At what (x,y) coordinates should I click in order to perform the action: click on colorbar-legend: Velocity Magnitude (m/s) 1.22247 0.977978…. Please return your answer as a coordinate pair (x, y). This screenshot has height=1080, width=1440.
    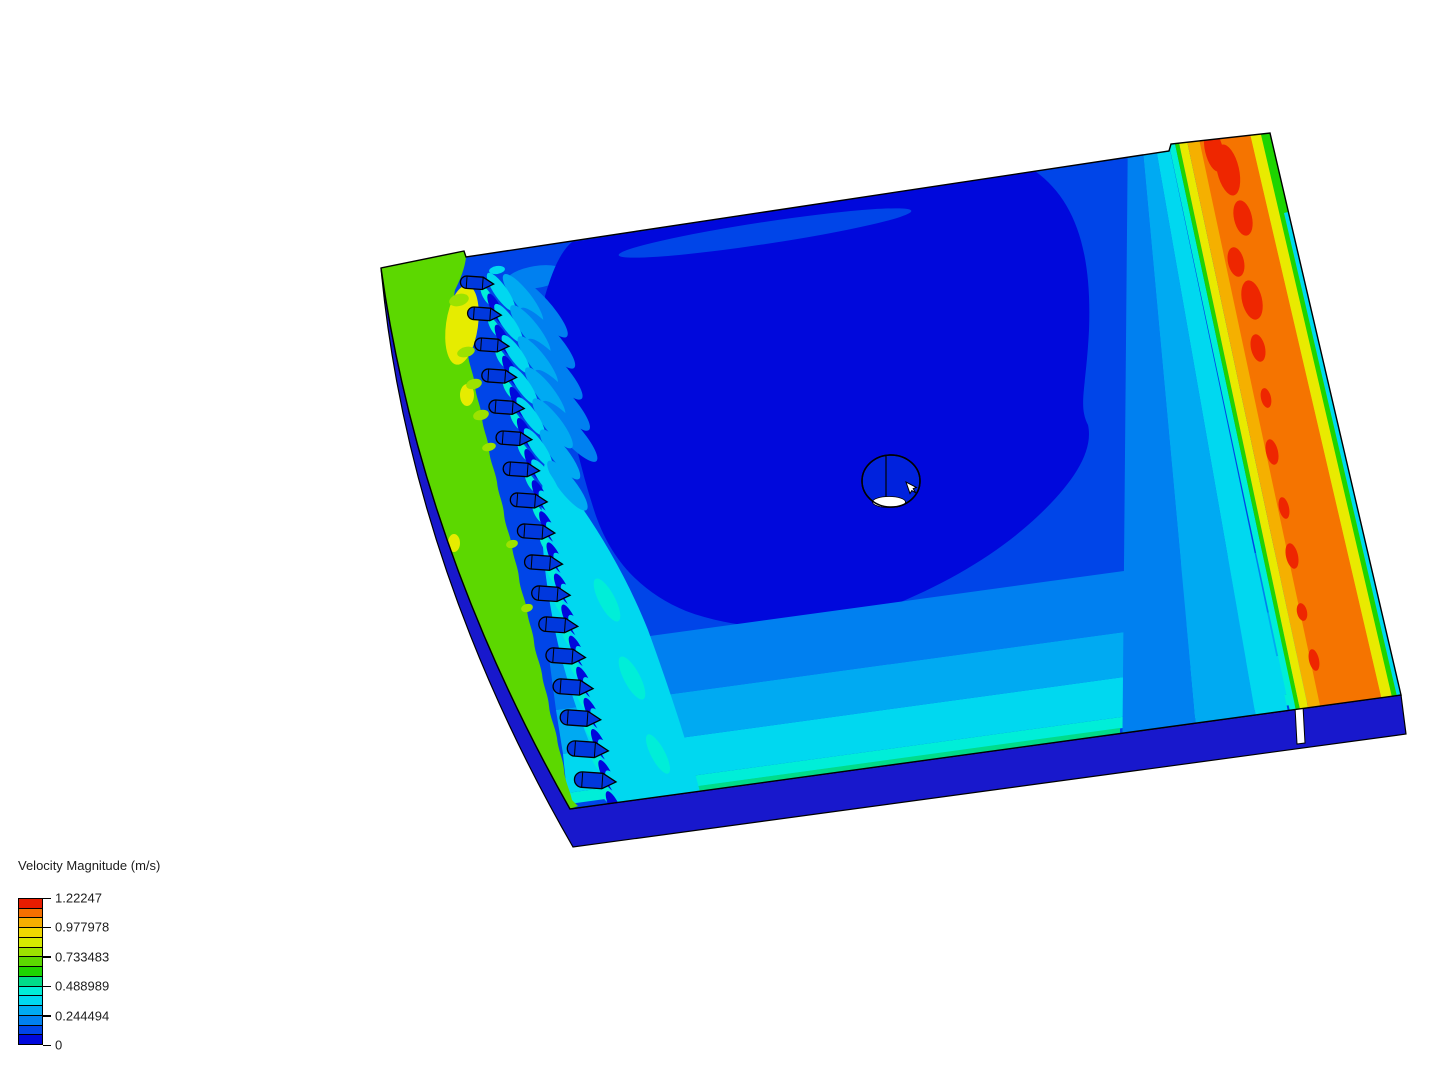
    Looking at the image, I should click on (128, 958).